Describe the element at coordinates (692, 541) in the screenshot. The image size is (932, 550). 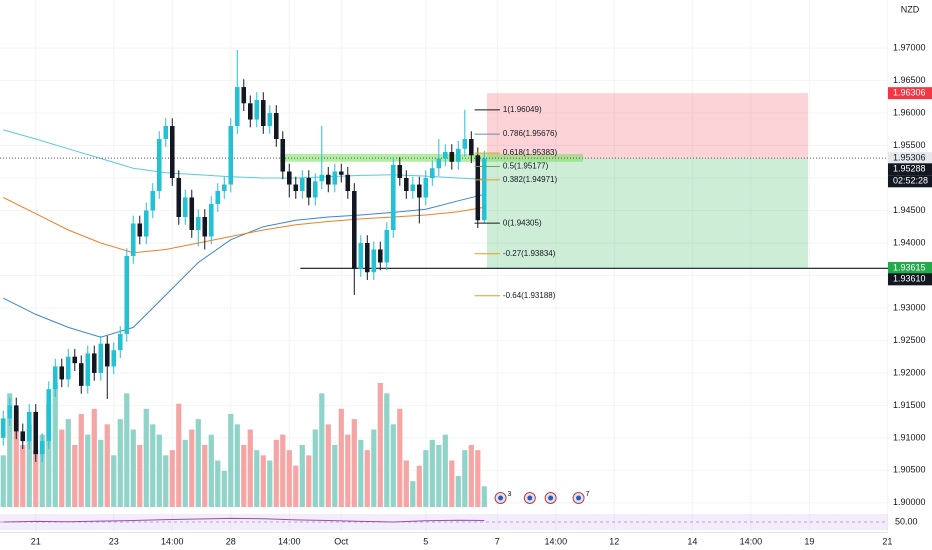
I see `x-tick-label: 14` at that location.